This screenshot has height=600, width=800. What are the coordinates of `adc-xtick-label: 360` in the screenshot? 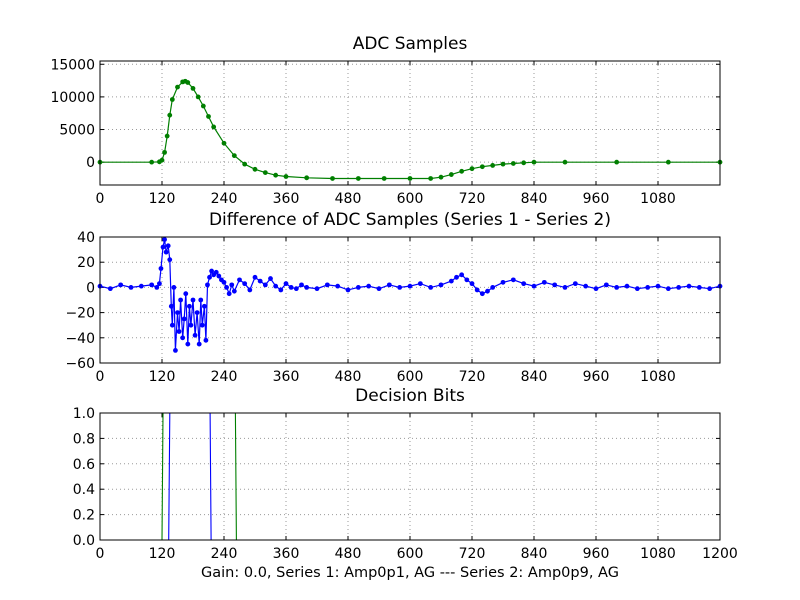 It's located at (286, 199).